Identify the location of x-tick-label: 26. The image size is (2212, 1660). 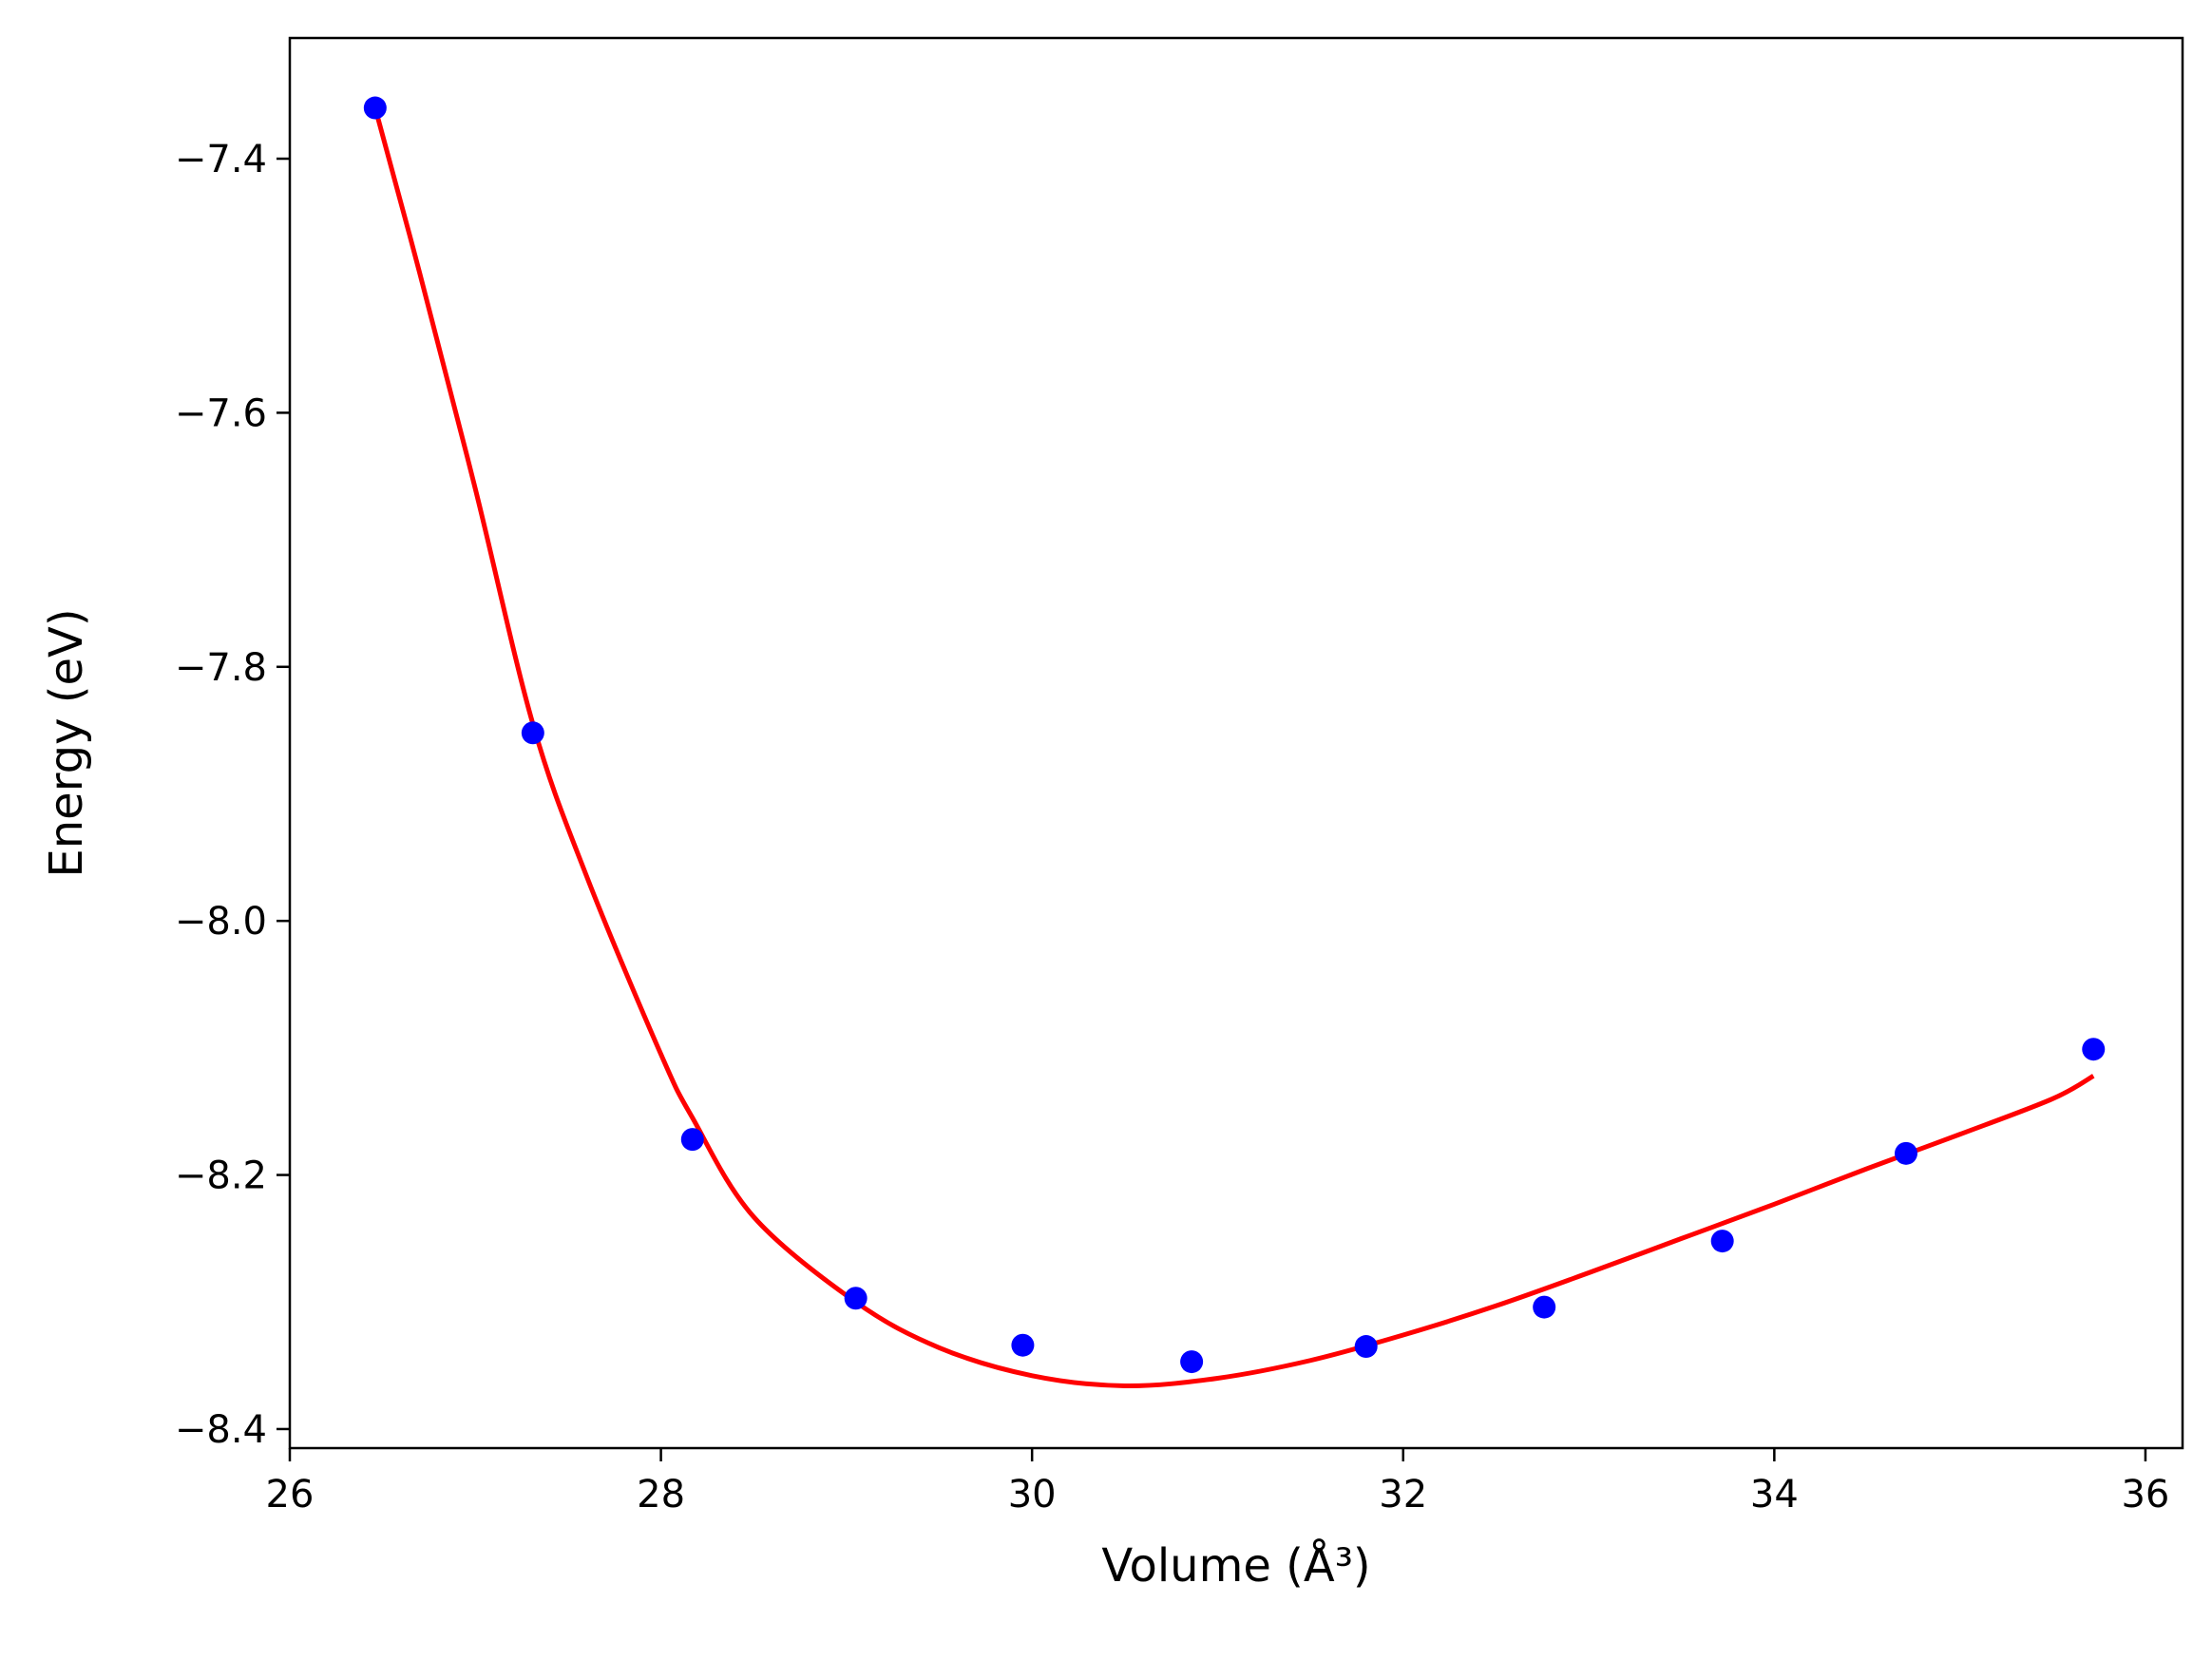
(290, 1495).